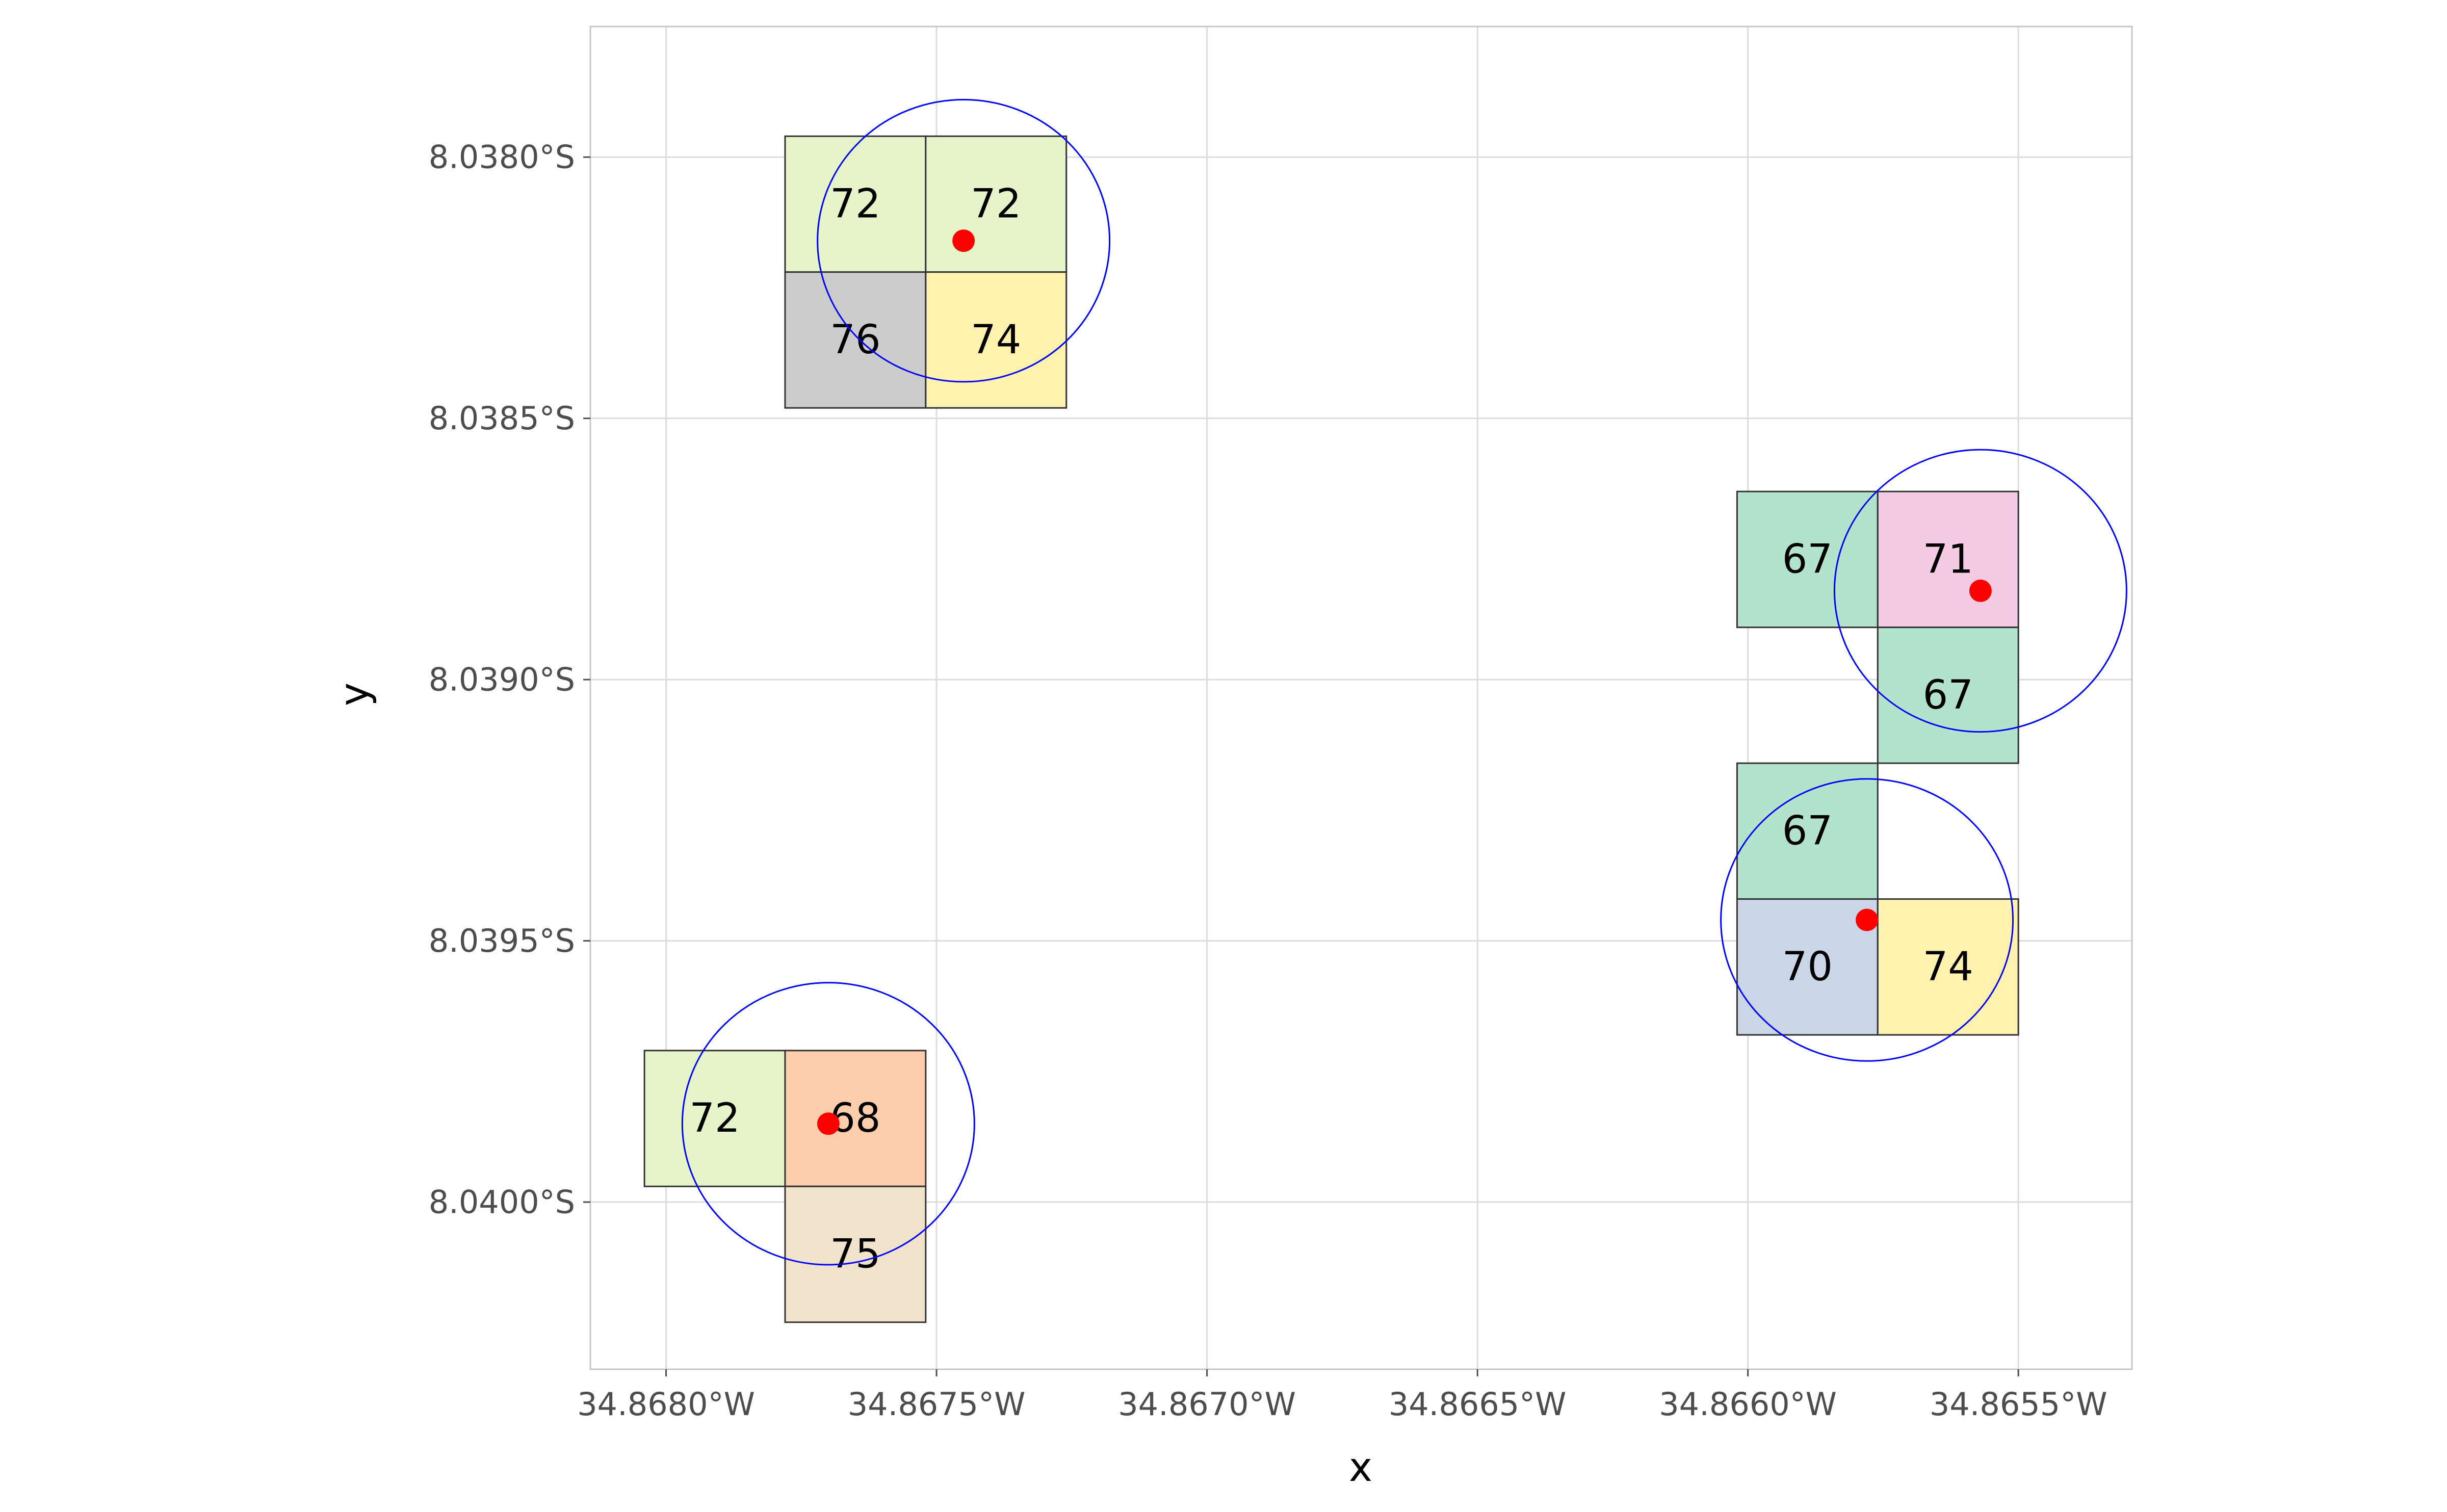 Image resolution: width=2447 pixels, height=1512 pixels. What do you see at coordinates (354, 694) in the screenshot?
I see `y-axis-title: y` at bounding box center [354, 694].